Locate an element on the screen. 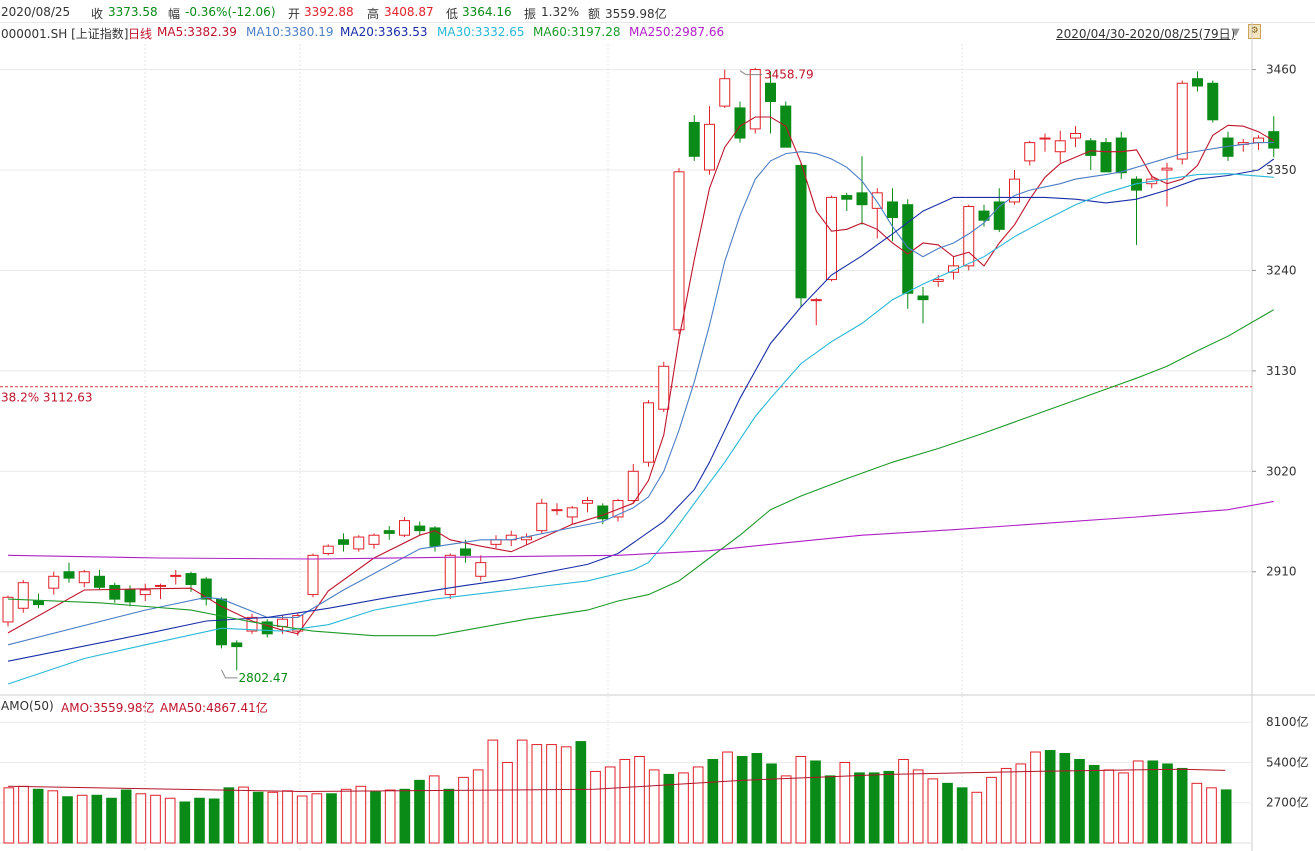 This screenshot has height=851, width=1315. price-tick-label: 3350 is located at coordinates (1281, 170).